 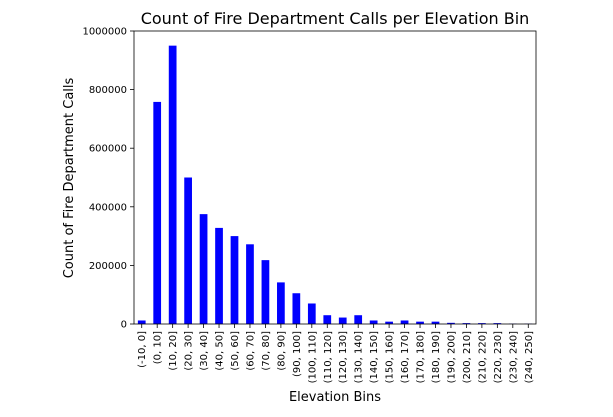 What do you see at coordinates (235, 351) in the screenshot?
I see `x-tick-label-6: (50, 60]` at bounding box center [235, 351].